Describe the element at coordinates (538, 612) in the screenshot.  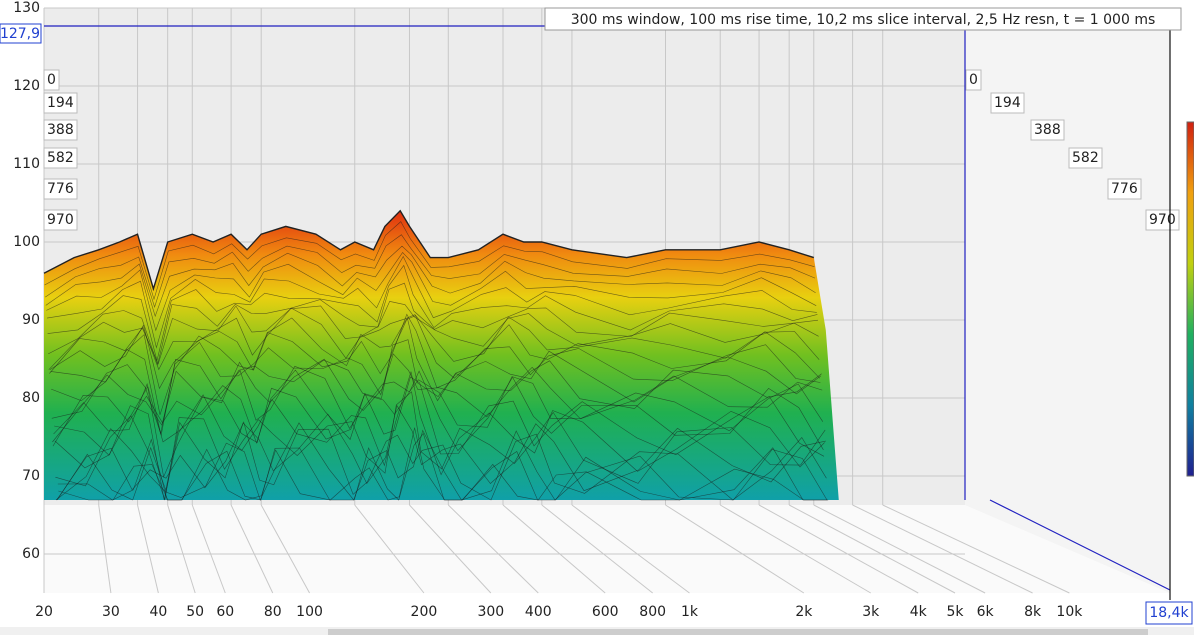
I see `x-tick-label: 400` at that location.